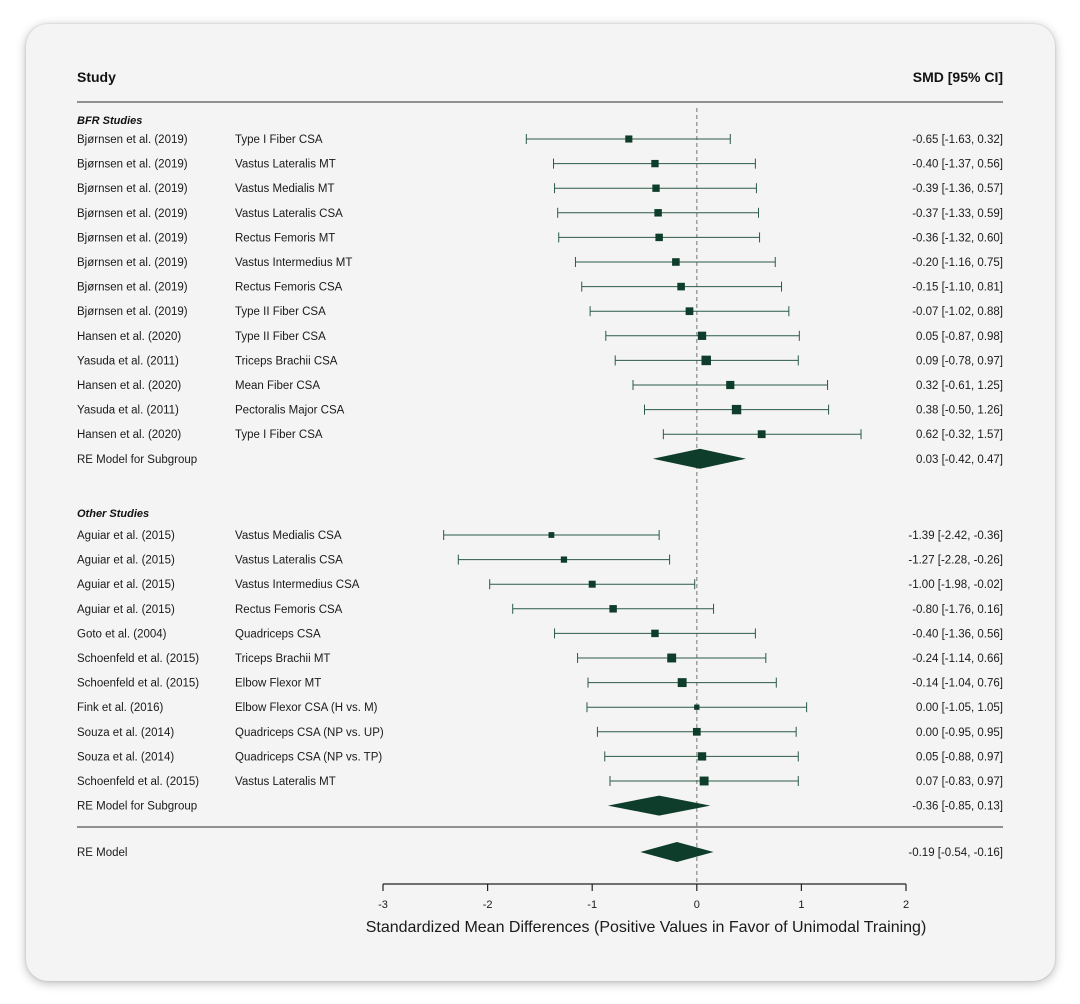  What do you see at coordinates (957, 189) in the screenshot?
I see `smd-ci-label: -0.39 [-1.36, 0.57]` at bounding box center [957, 189].